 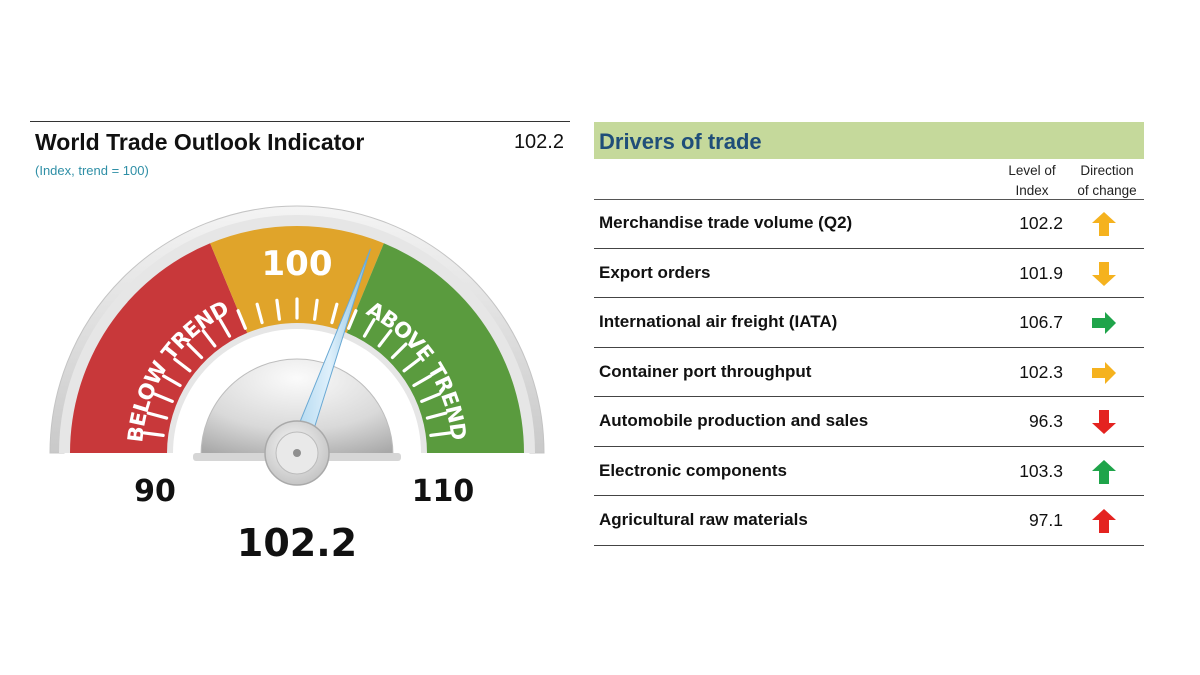 What do you see at coordinates (869, 471) in the screenshot?
I see `table-row: Electronic components 103.3` at bounding box center [869, 471].